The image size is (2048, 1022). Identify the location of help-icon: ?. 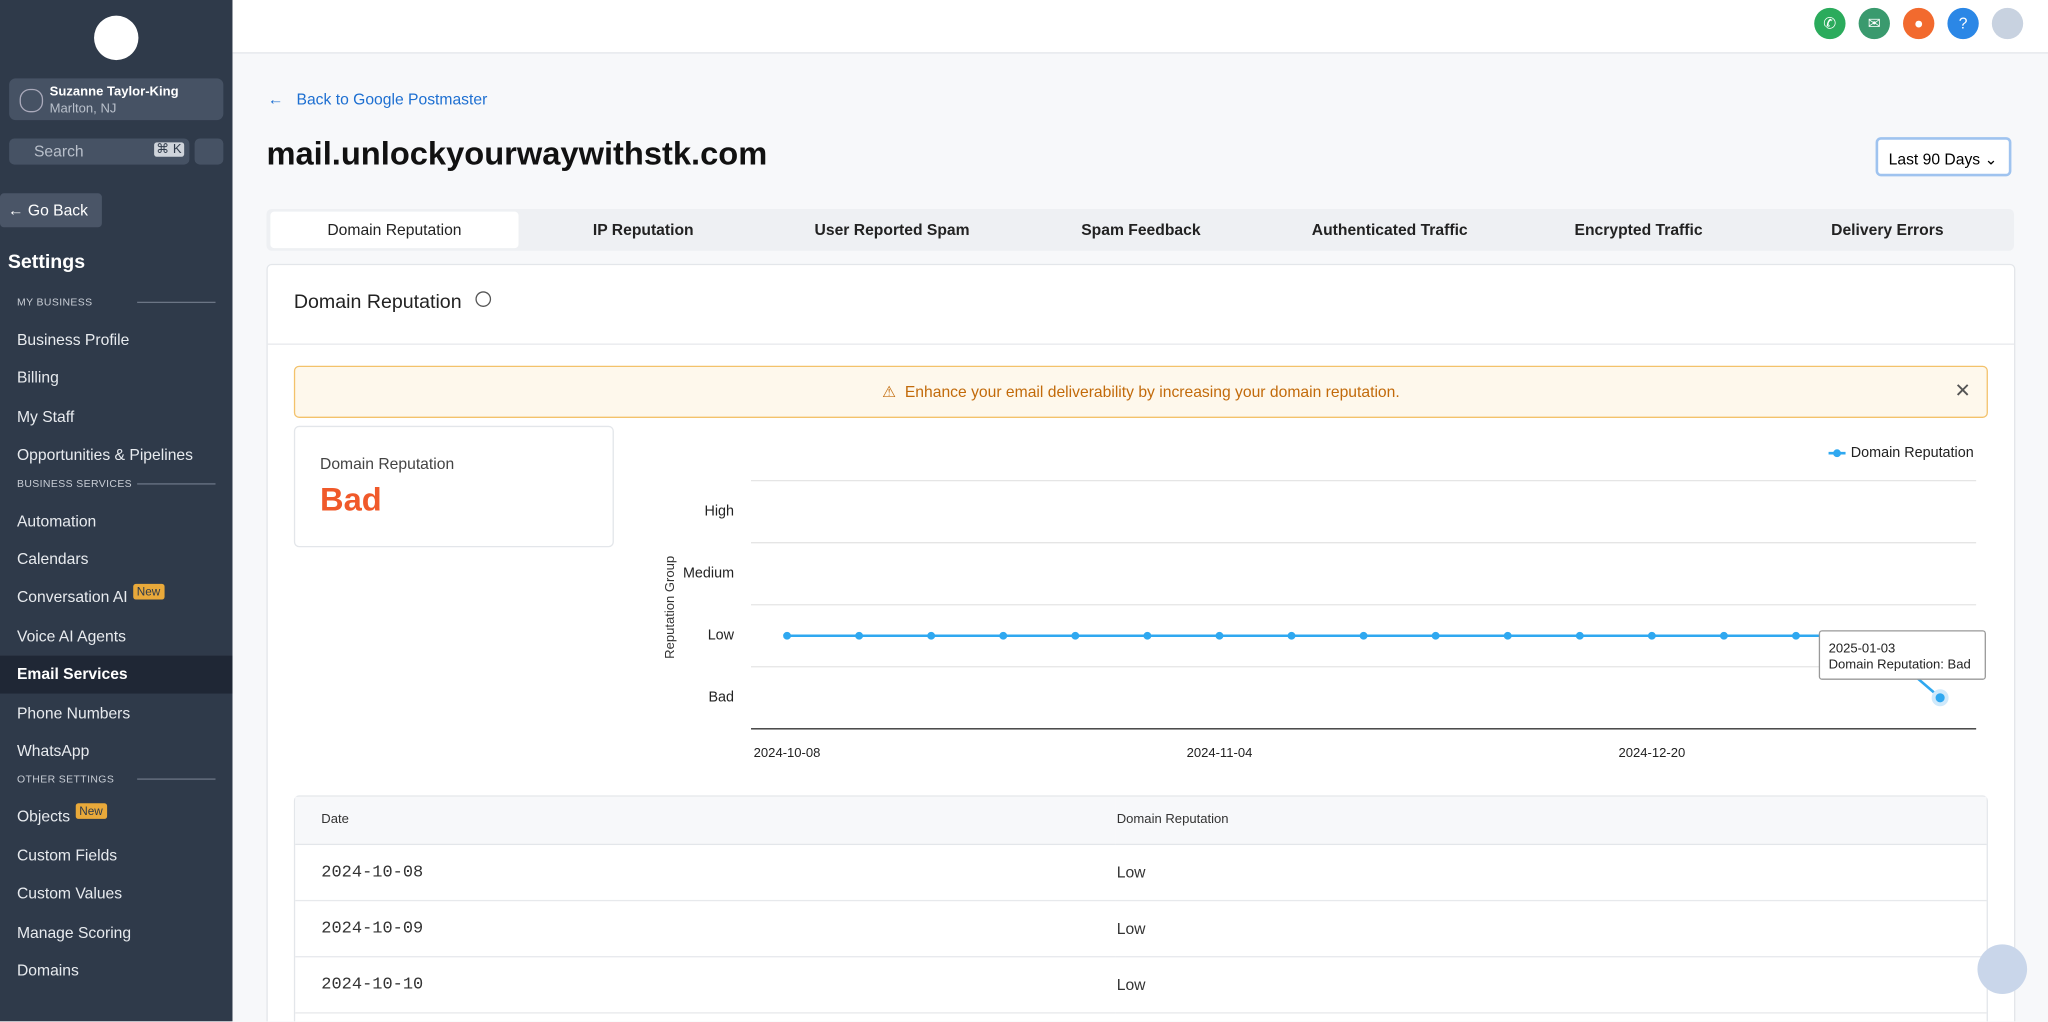
(1963, 23).